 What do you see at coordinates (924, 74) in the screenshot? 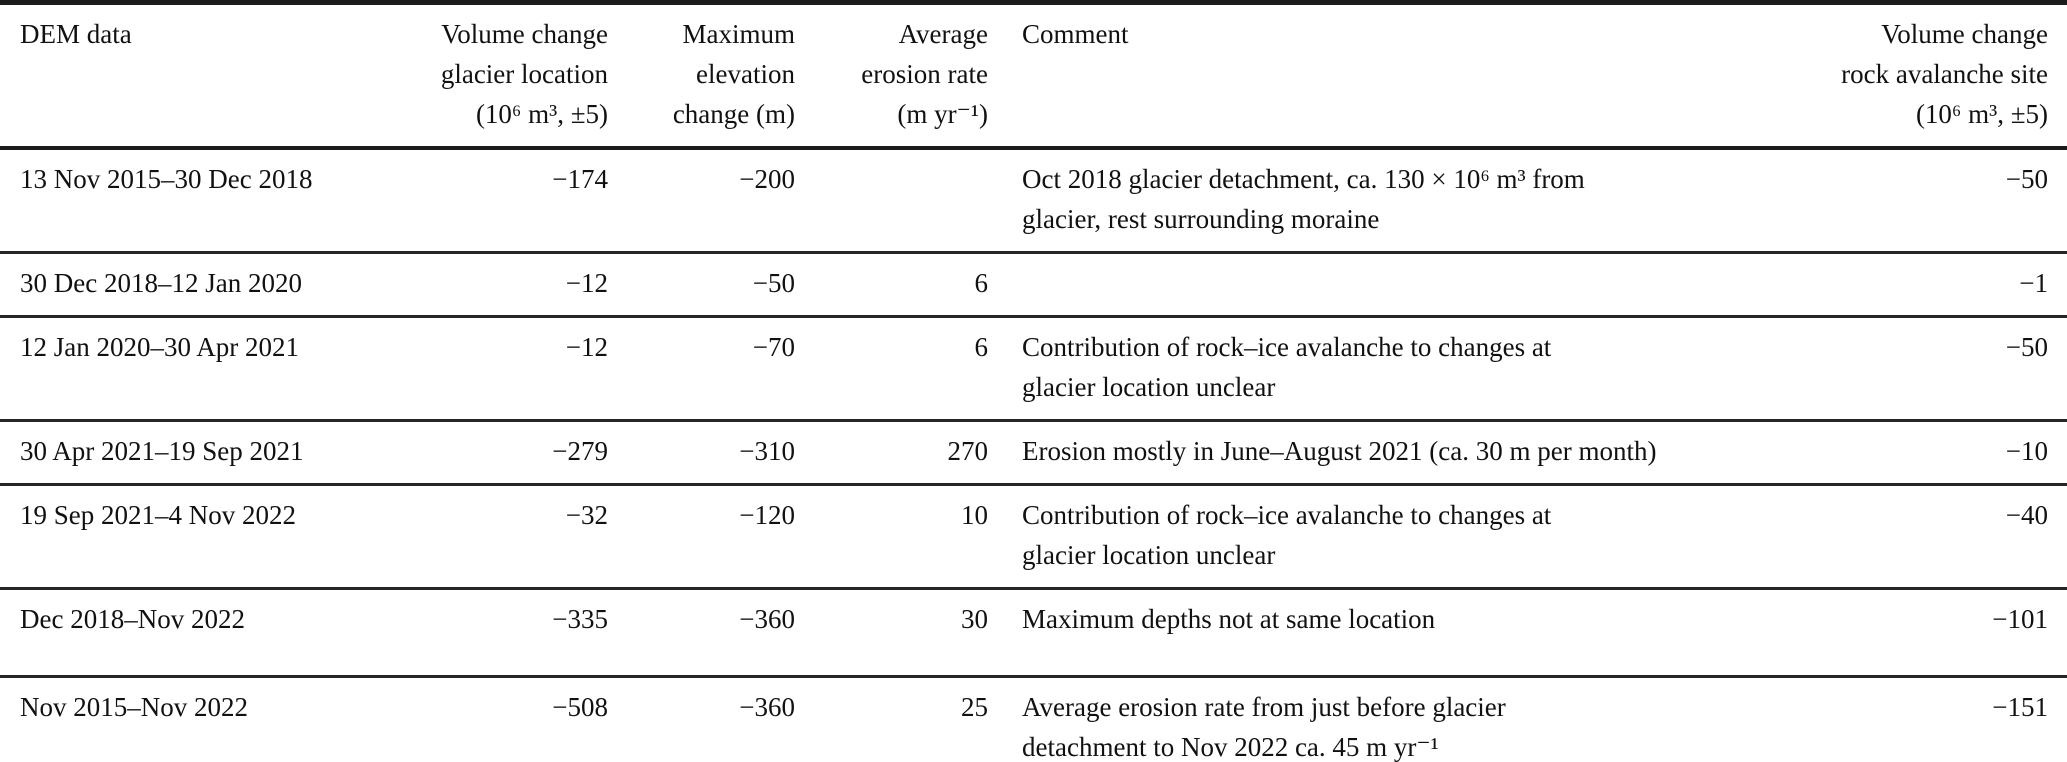
I see `header-average-erosion-rate: Average erosion rate (m yr⁻¹)` at bounding box center [924, 74].